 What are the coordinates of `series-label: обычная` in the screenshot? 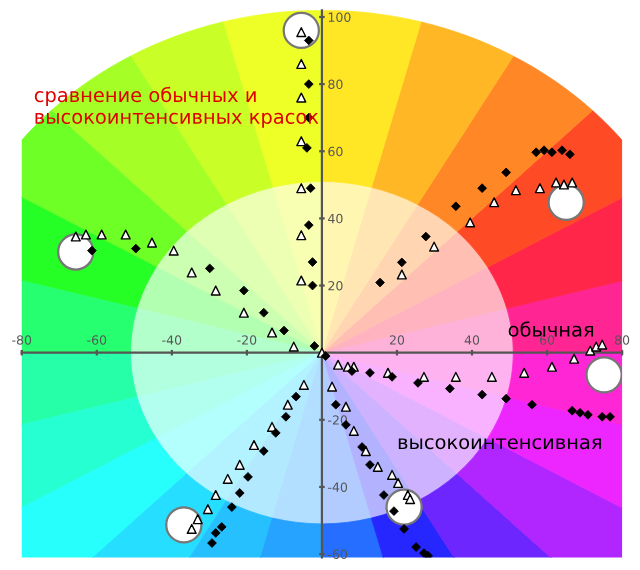 It's located at (551, 329).